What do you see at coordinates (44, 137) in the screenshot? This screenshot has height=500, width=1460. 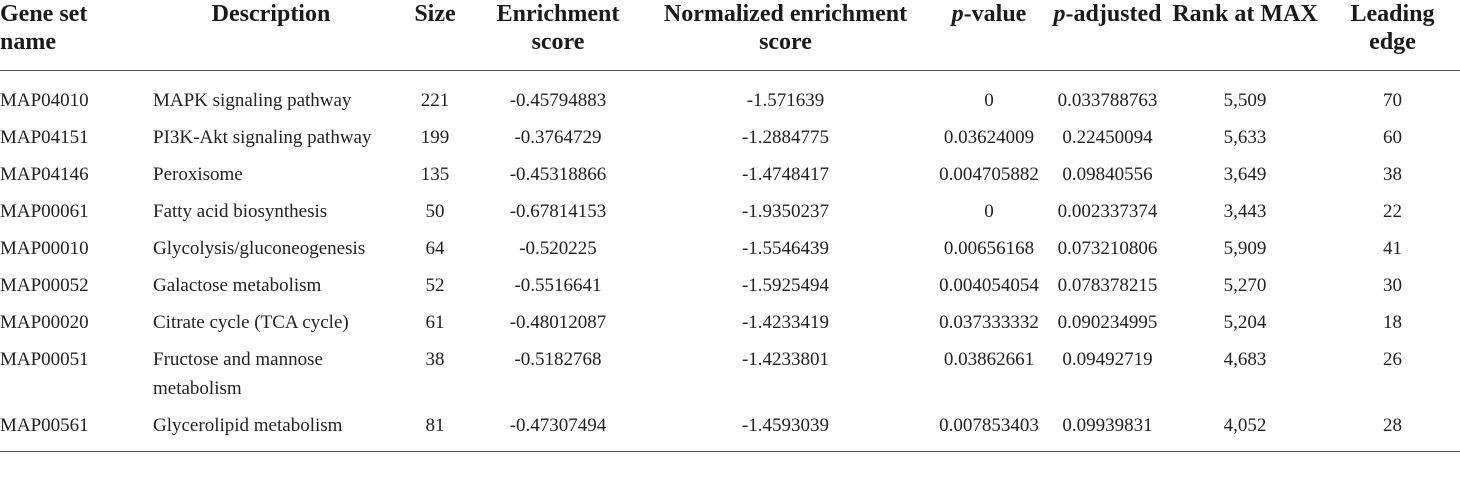 I see `cell-gene-set-name: MAP04151` at bounding box center [44, 137].